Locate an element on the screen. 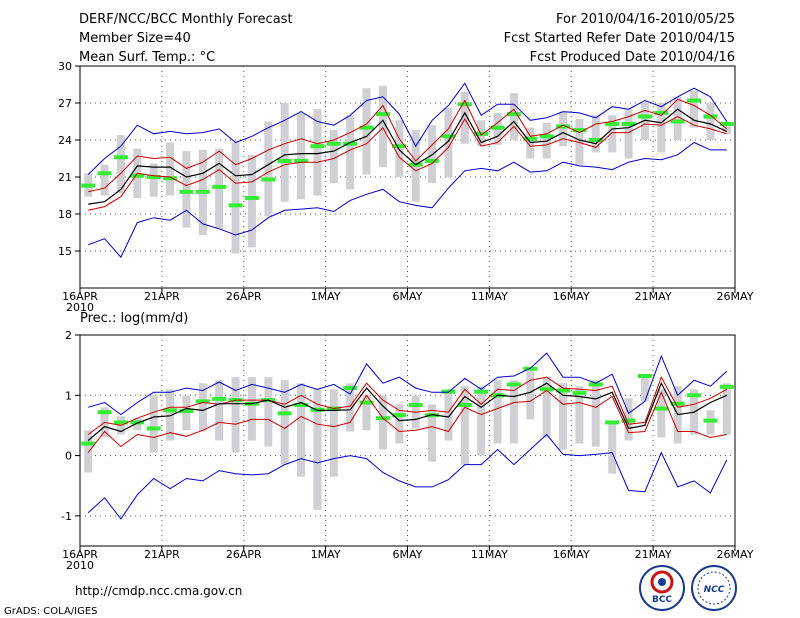 The height and width of the screenshot is (618, 800). y-tick-label: 18 is located at coordinates (65, 214).